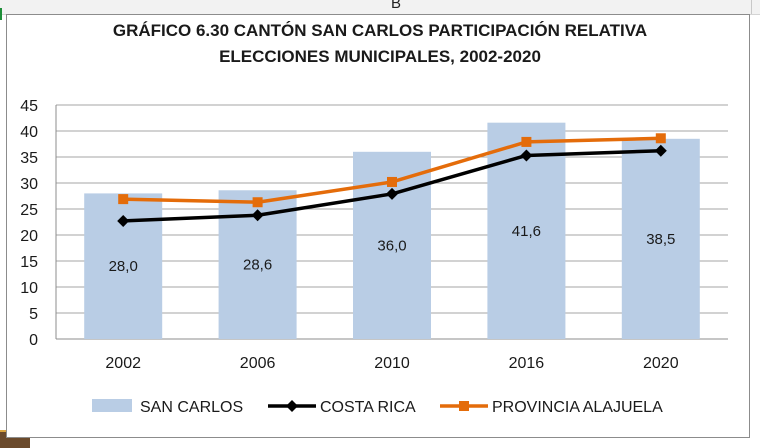  What do you see at coordinates (380, 56) in the screenshot?
I see `chart-title-line-2: ELECCIONES MUNICIPALES, 2002-2020` at bounding box center [380, 56].